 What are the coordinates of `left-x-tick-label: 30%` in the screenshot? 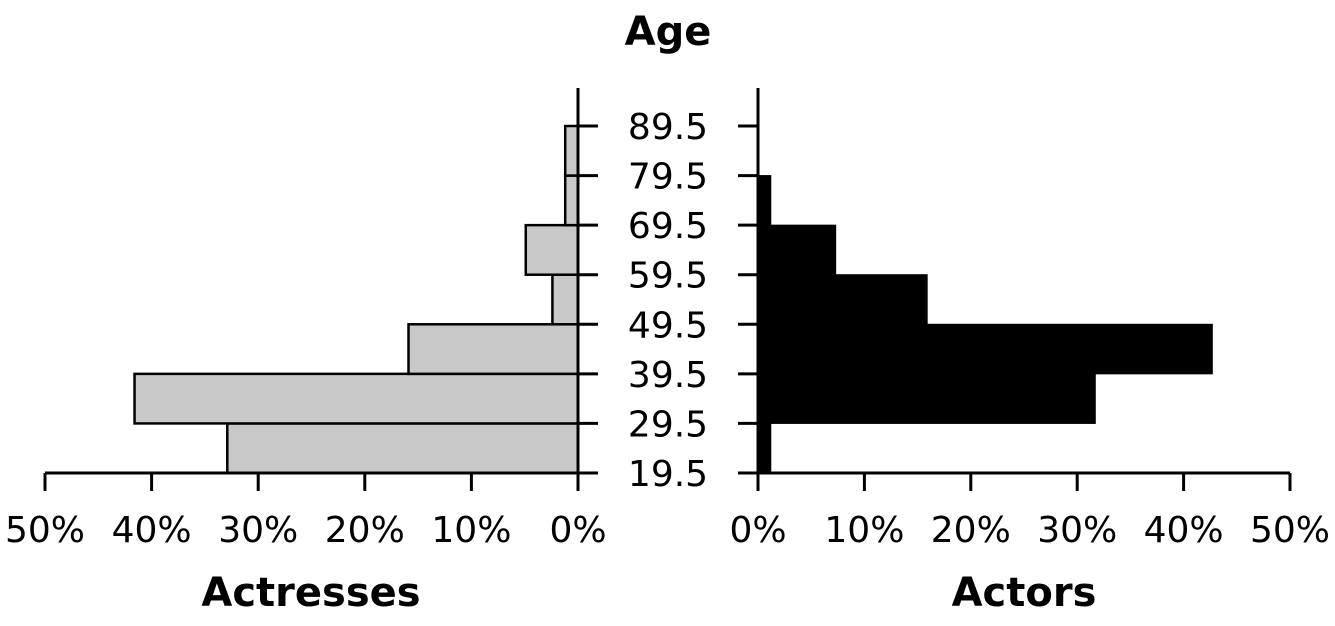 It's located at (258, 530).